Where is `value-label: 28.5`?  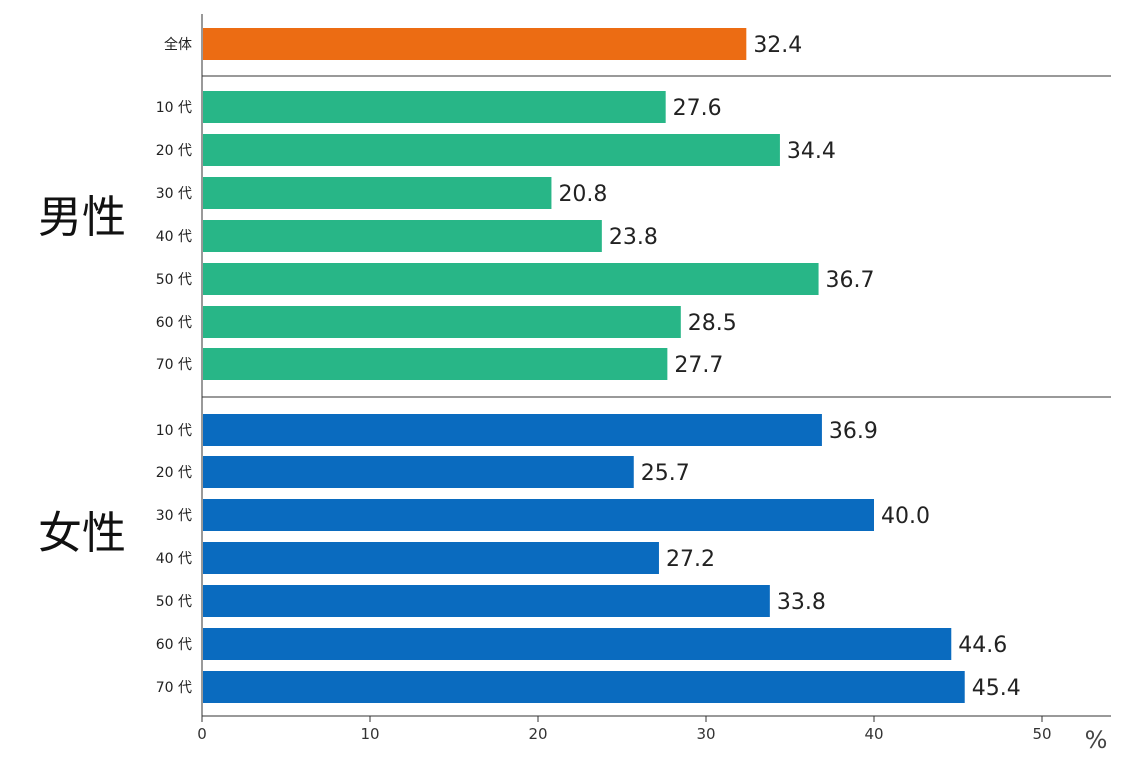 value-label: 28.5 is located at coordinates (712, 323).